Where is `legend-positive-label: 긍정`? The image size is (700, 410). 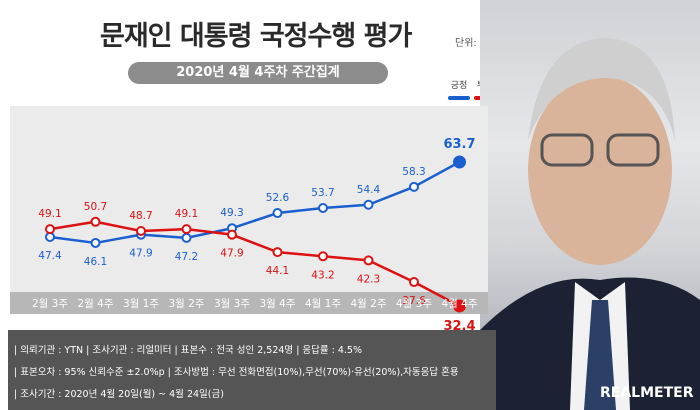
legend-positive-label: 긍정 is located at coordinates (459, 86).